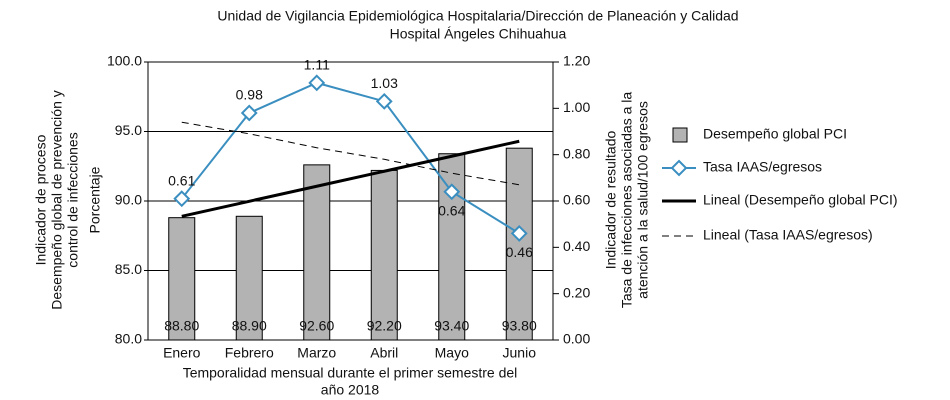  Describe the element at coordinates (384, 326) in the screenshot. I see `bar-value-label: 92.20` at that location.